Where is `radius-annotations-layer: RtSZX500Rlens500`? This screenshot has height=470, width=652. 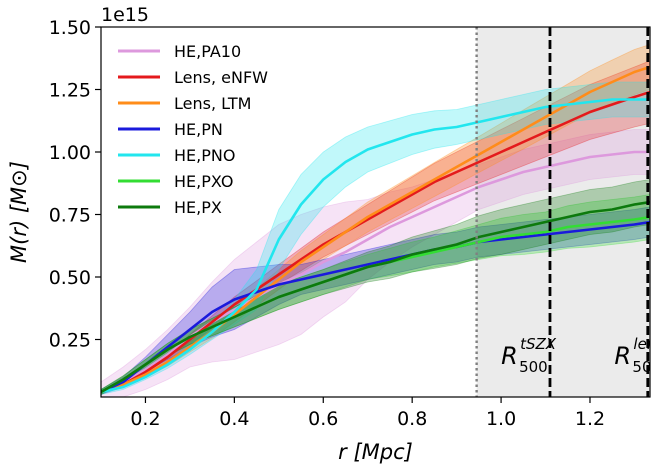
radius-annotations-layer: RtSZX500Rlens500 is located at coordinates (576, 355).